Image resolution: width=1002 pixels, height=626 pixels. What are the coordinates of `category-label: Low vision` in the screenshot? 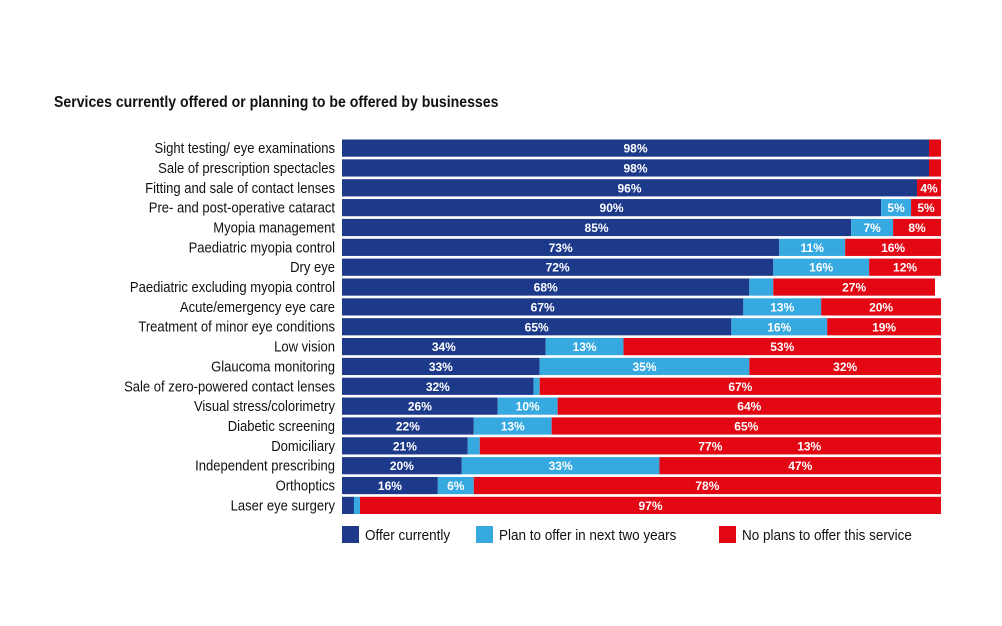 It's located at (304, 347).